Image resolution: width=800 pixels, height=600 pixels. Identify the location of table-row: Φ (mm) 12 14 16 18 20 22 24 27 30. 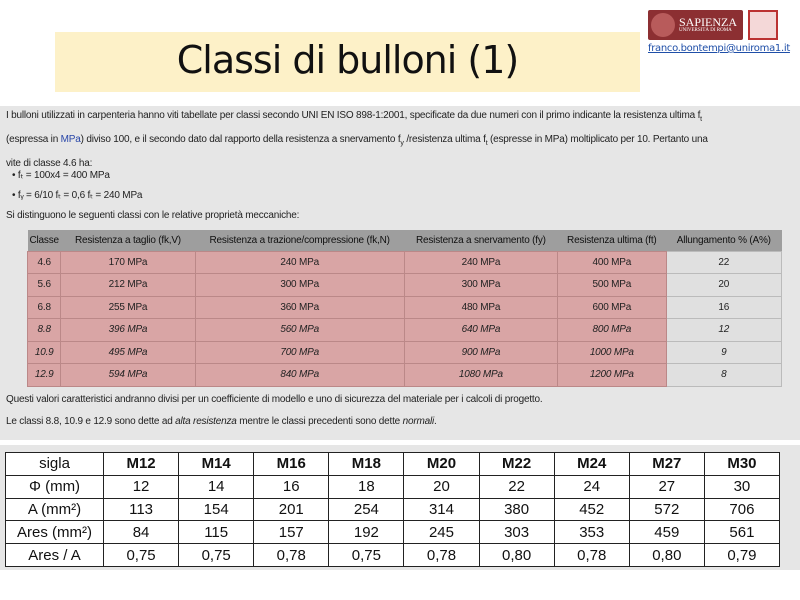
(393, 486).